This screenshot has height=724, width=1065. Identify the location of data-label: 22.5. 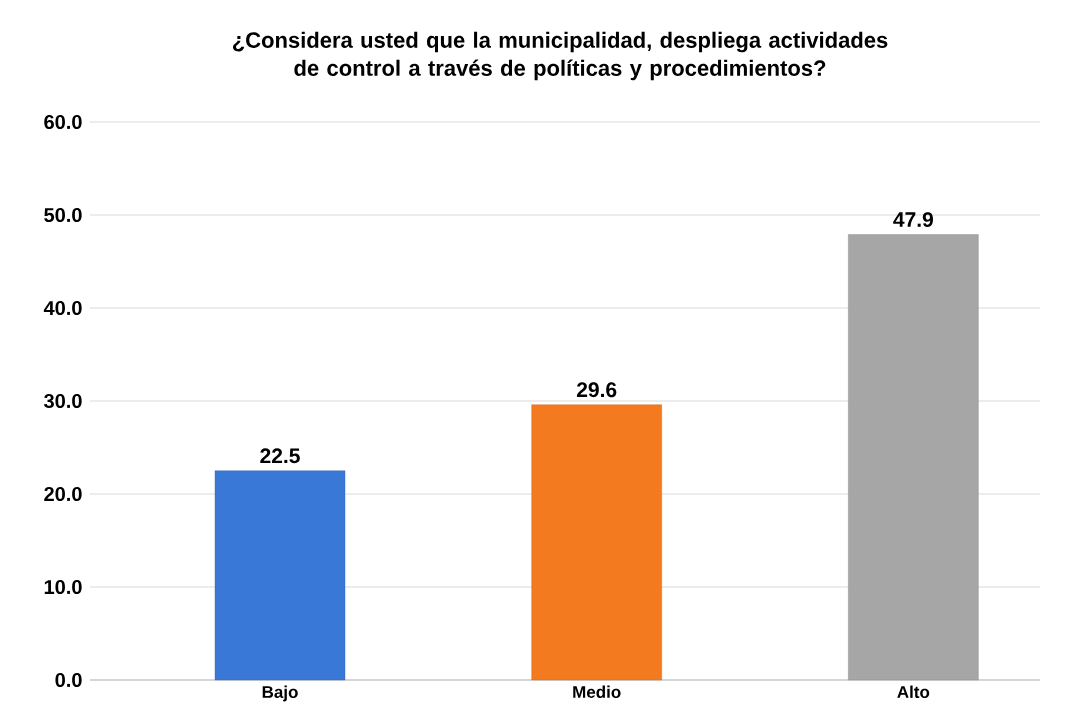
(280, 456).